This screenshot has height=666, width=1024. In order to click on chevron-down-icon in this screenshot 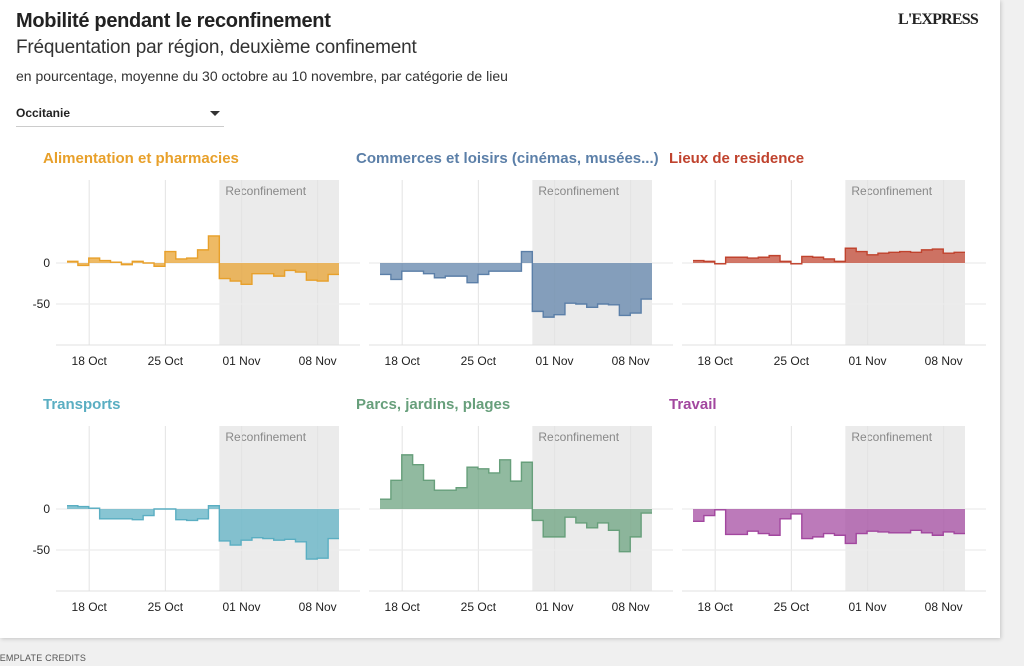, I will do `click(215, 113)`.